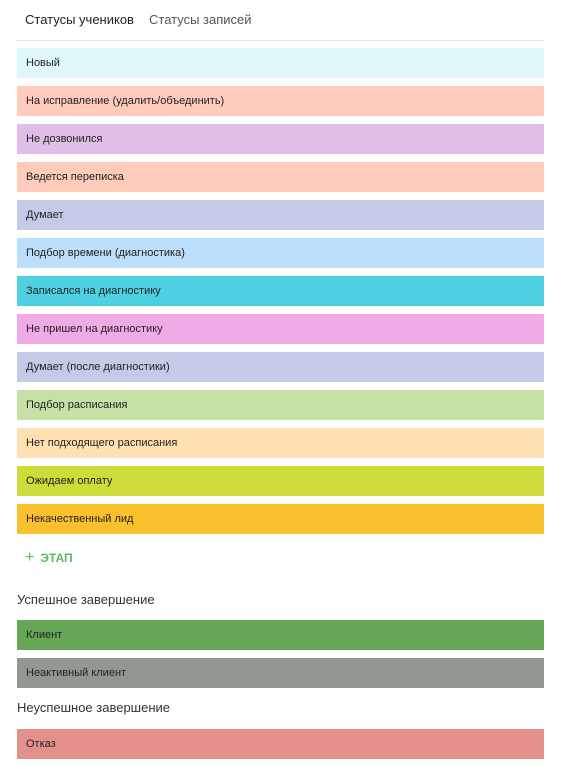 This screenshot has height=766, width=561. I want to click on add-stage-label: ЭТАП, so click(56, 558).